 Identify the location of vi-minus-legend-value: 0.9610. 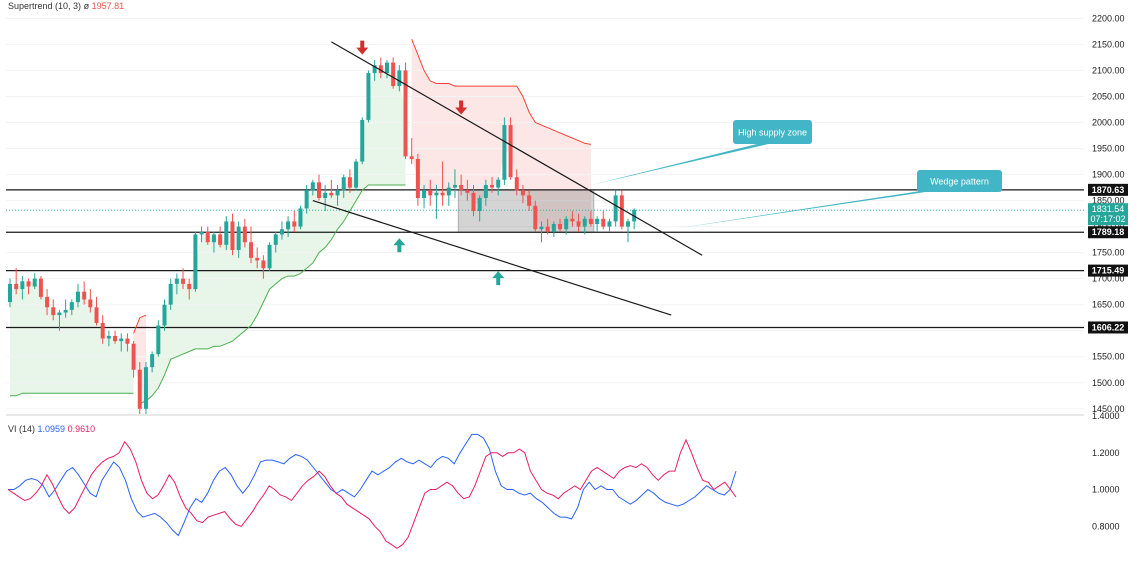
(81, 429).